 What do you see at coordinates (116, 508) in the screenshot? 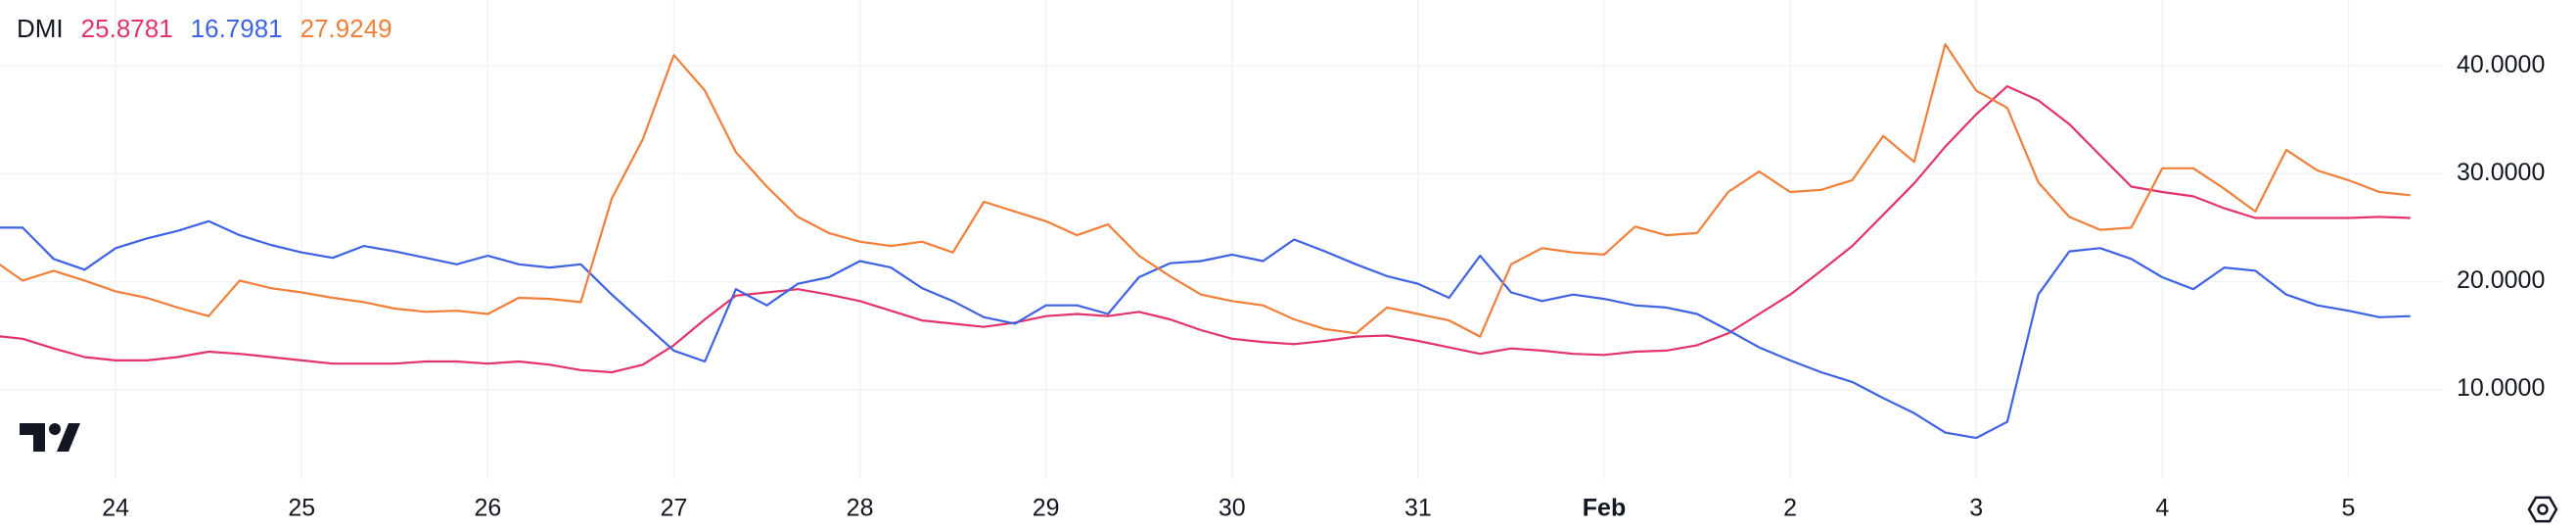
I see `x-tick-label: 24` at bounding box center [116, 508].